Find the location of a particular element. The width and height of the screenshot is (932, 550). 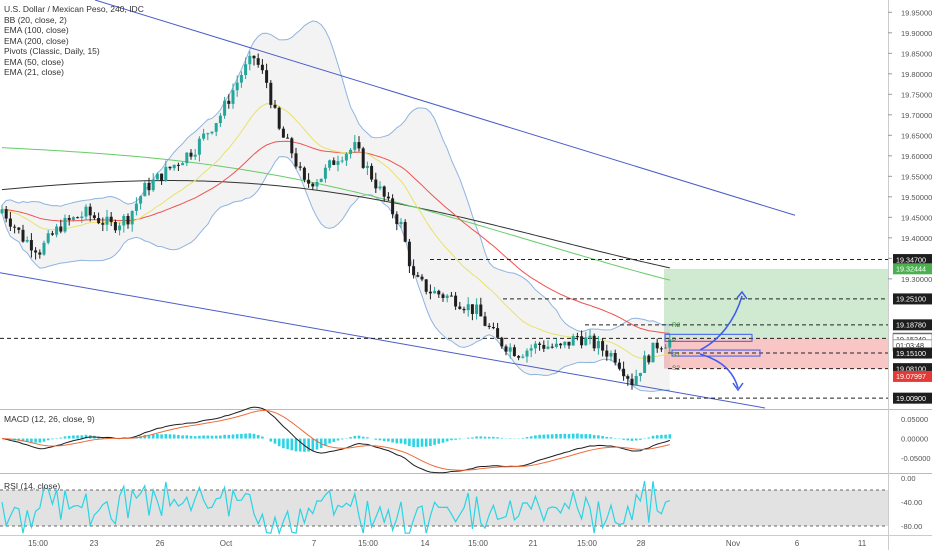

price-tag-label: 01:03:48 is located at coordinates (910, 345).